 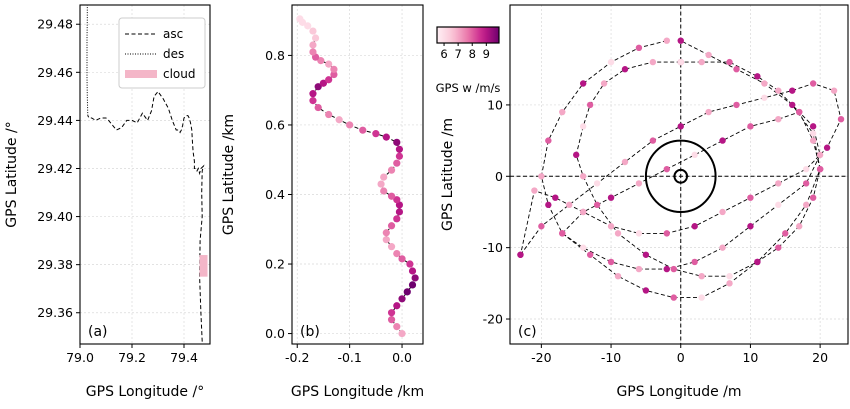 I want to click on x-tick-label: -0.2, so click(x=297, y=357).